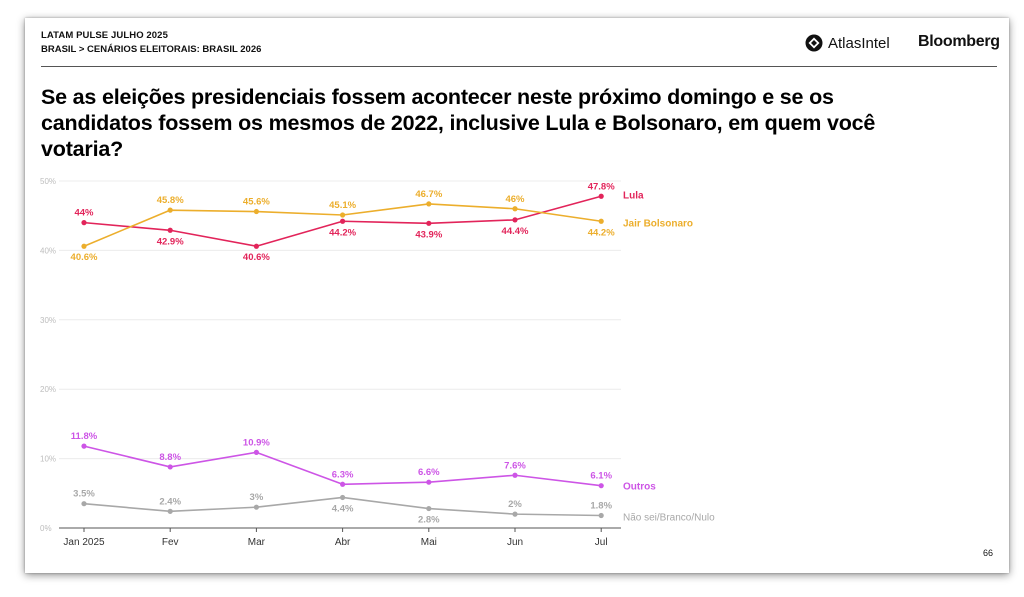 This screenshot has width=1024, height=597. I want to click on atlasintel-logo-icon, so click(814, 43).